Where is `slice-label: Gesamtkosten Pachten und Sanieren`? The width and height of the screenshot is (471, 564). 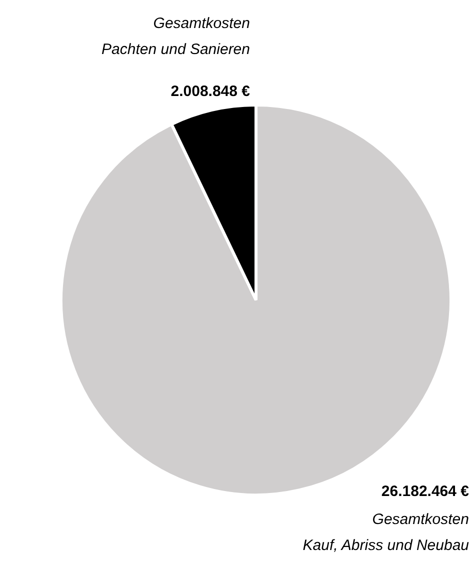
slice-label: Gesamtkosten Pachten und Sanieren is located at coordinates (176, 36).